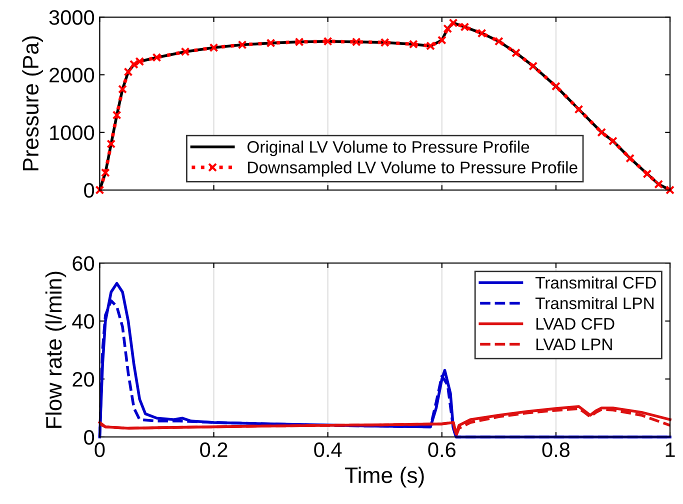  I want to click on y-tick-label: 1000, so click(72, 132).